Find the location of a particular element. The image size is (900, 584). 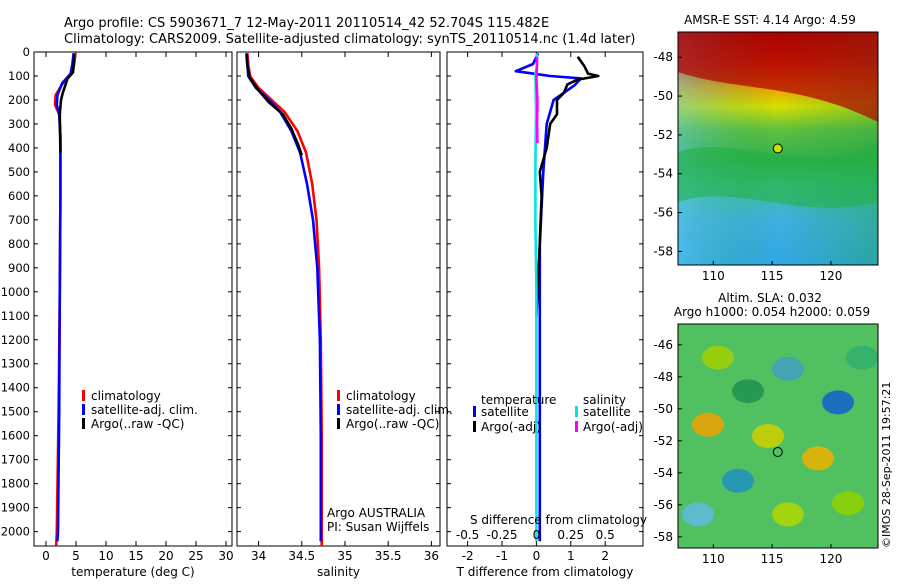

imos-credit: ©IMOS 28-Sep-2011 19:57:21 is located at coordinates (886, 465).